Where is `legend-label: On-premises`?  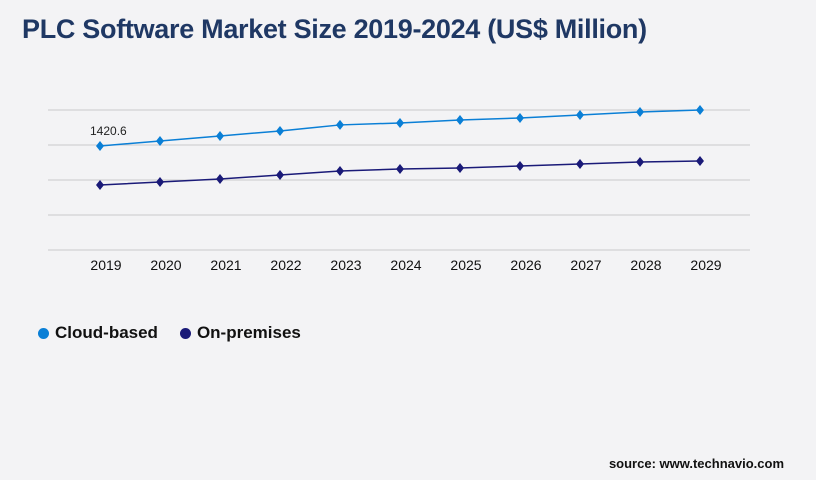 legend-label: On-premises is located at coordinates (248, 332).